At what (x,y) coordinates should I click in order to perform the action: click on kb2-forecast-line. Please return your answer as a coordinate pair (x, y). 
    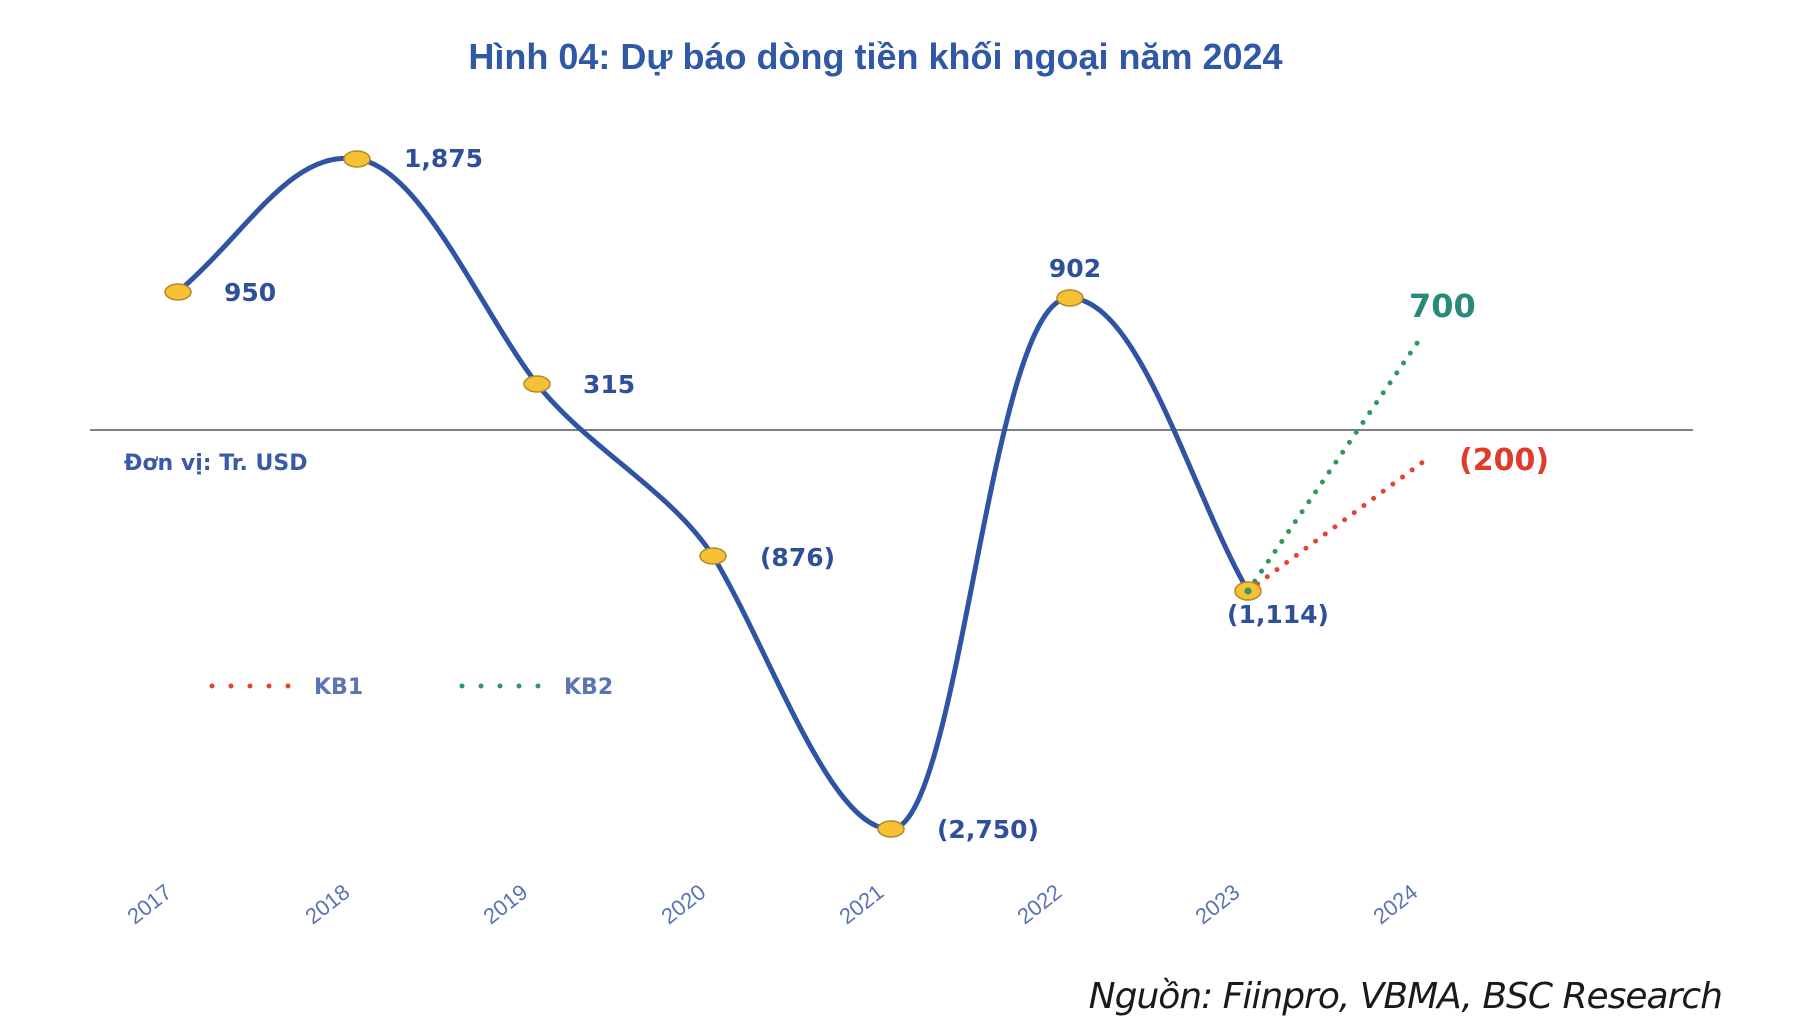
    Looking at the image, I should click on (1335, 463).